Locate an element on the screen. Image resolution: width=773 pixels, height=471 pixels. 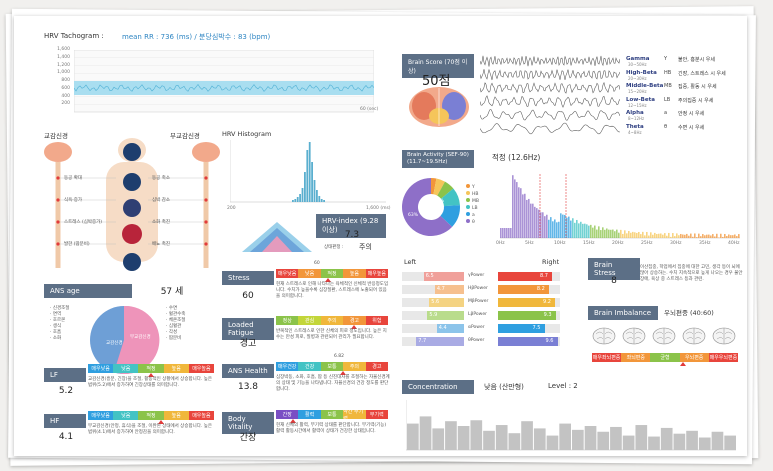
spectrum-x-tick: 20Hz is located at coordinates (618, 243).